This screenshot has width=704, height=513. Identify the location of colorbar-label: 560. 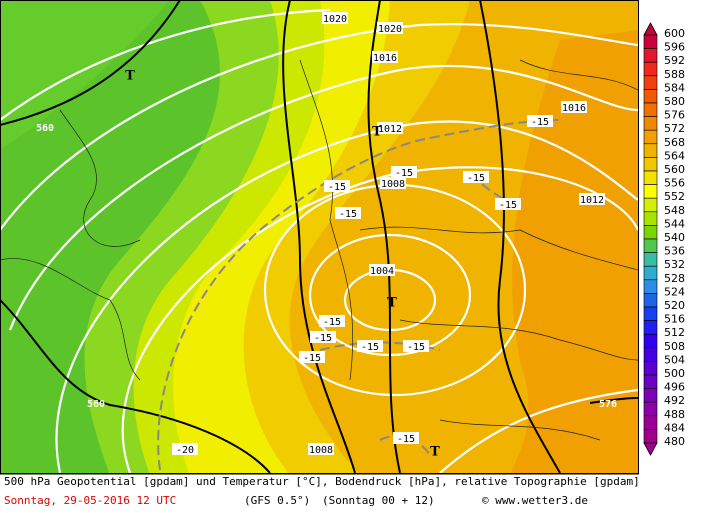
(674, 169).